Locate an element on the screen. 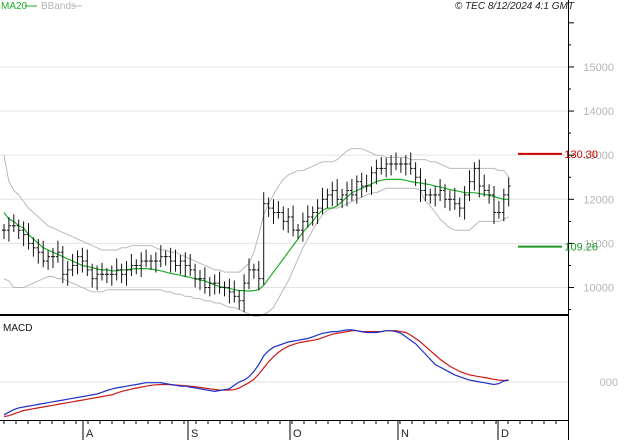 The image size is (627, 440). price-tick-label: 12000 is located at coordinates (598, 200).